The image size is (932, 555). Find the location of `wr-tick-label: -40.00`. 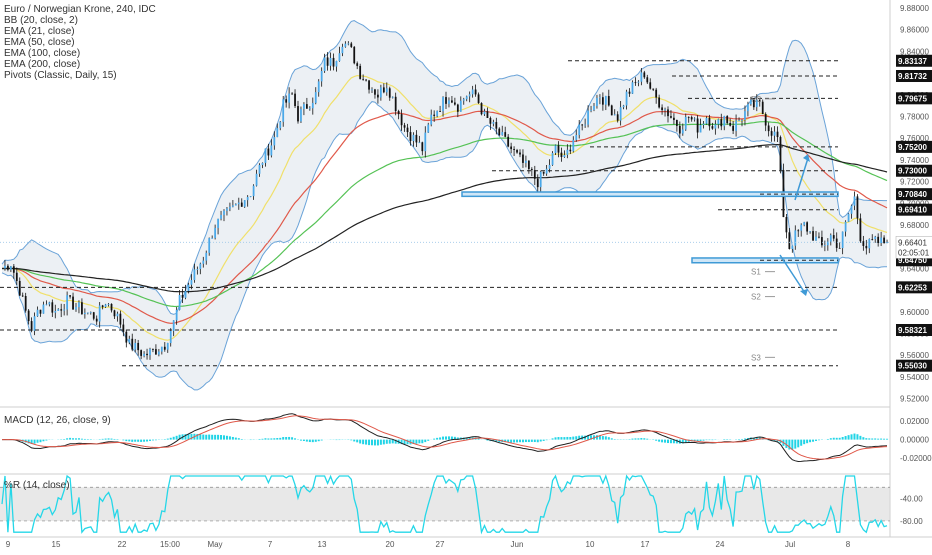

wr-tick-label: -40.00 is located at coordinates (911, 498).